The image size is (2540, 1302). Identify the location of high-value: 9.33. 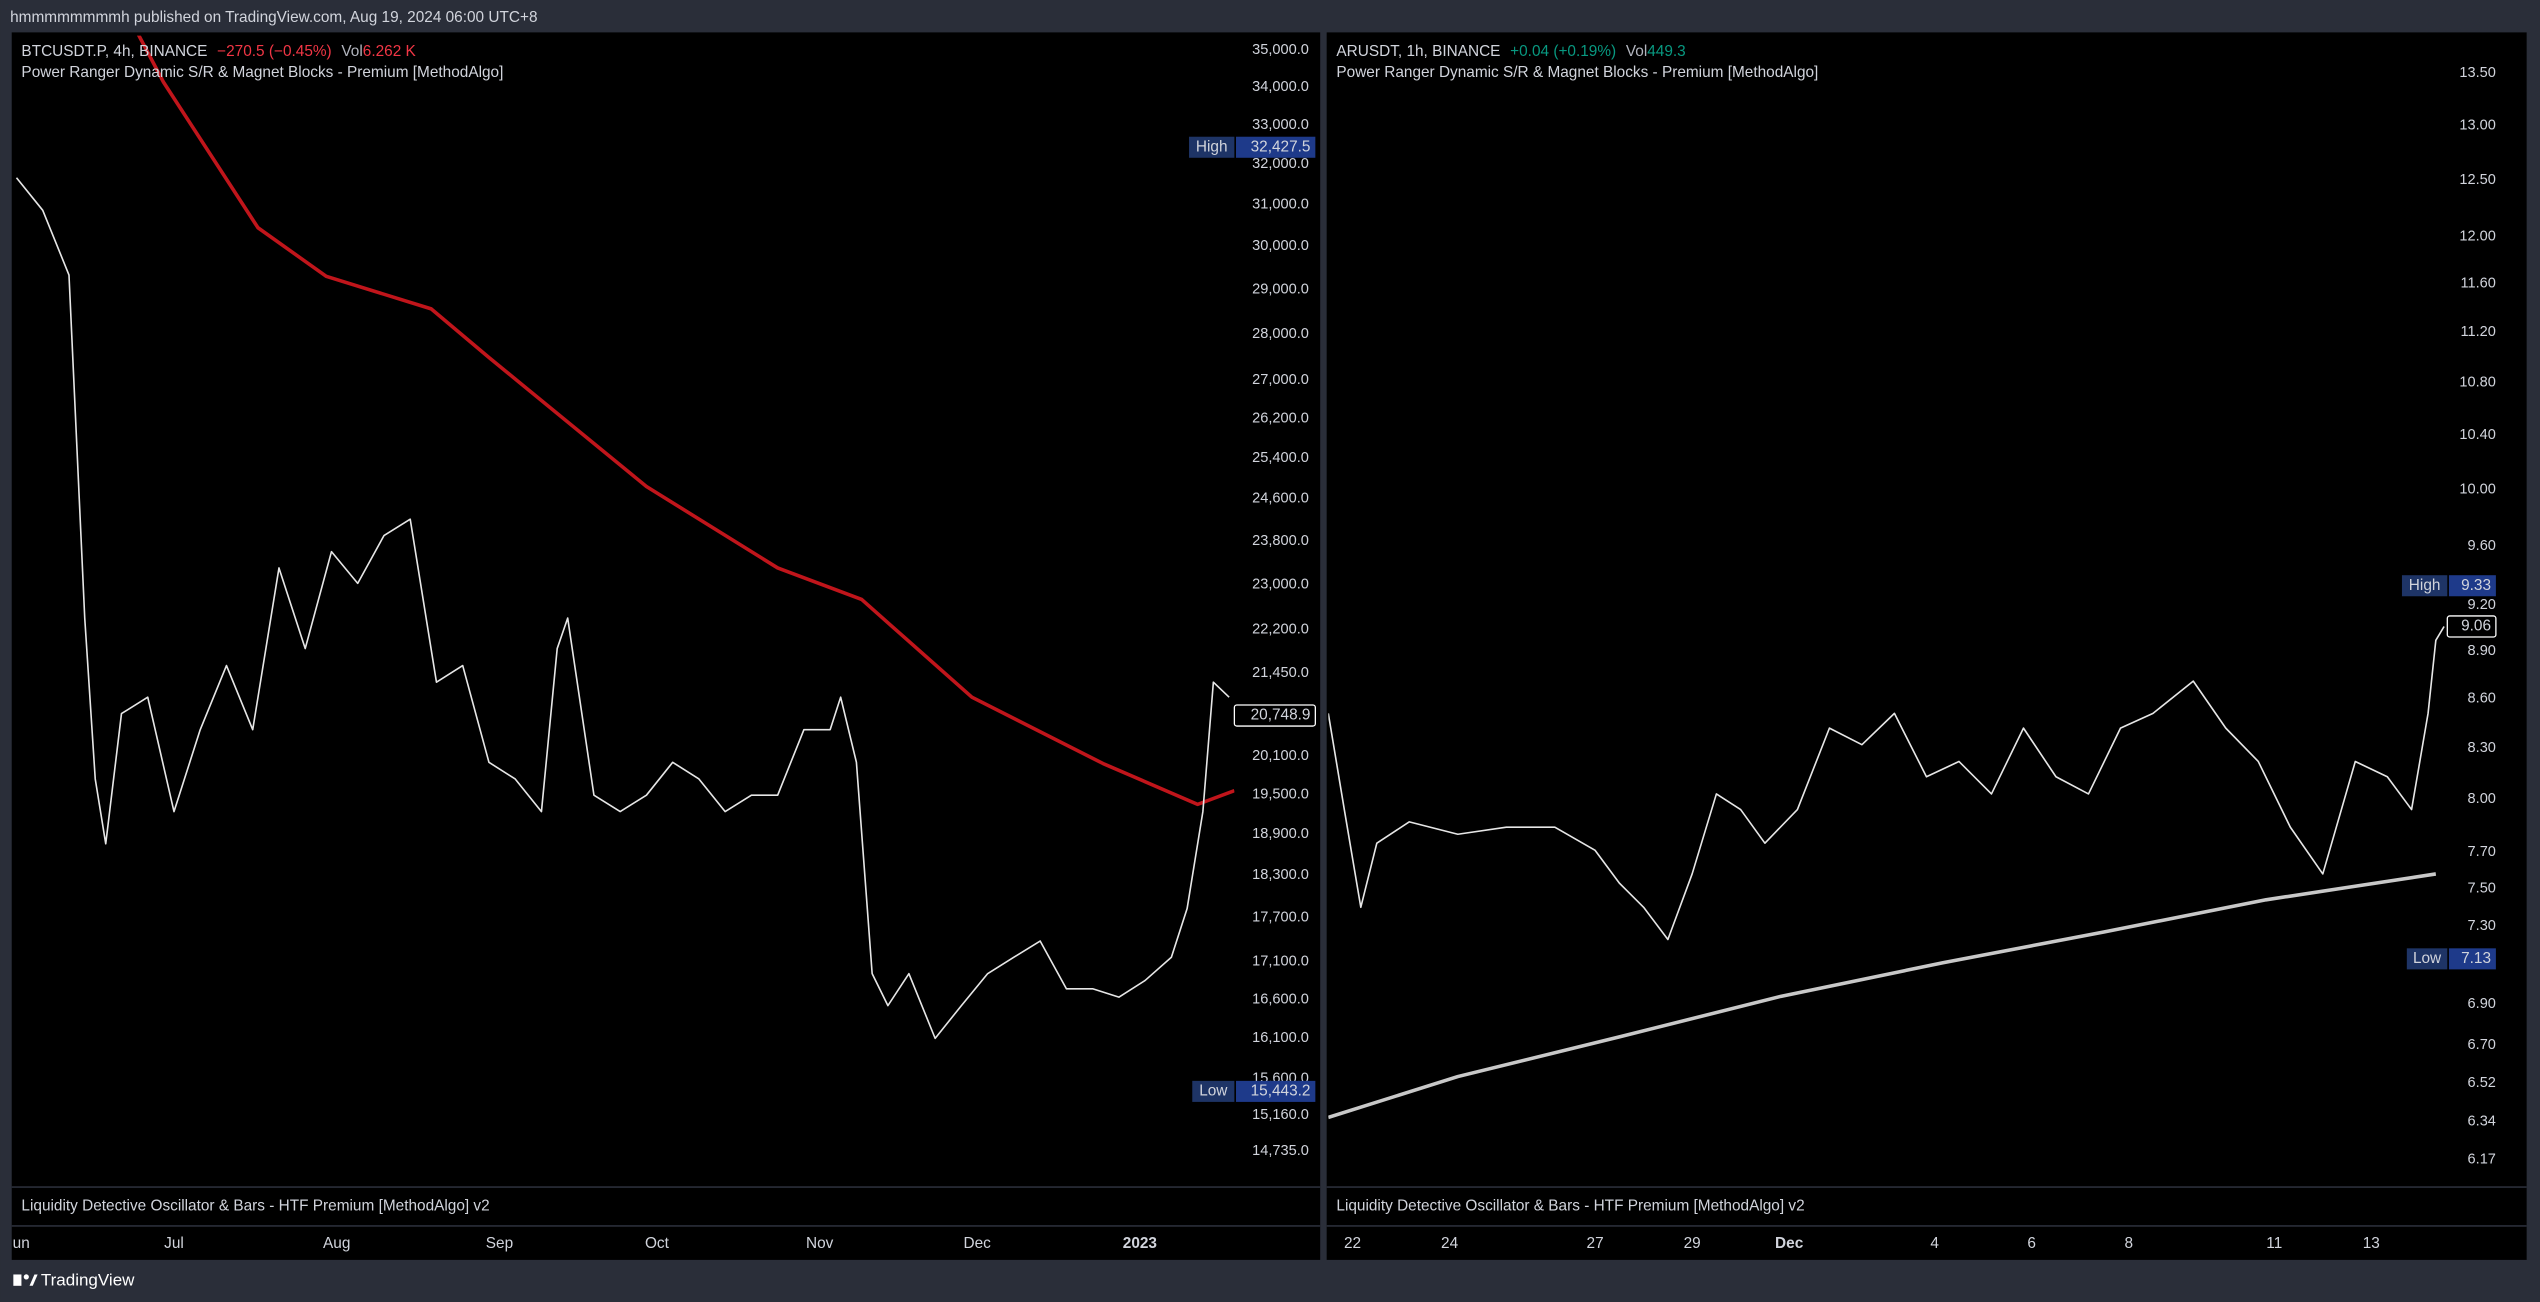
(2476, 585).